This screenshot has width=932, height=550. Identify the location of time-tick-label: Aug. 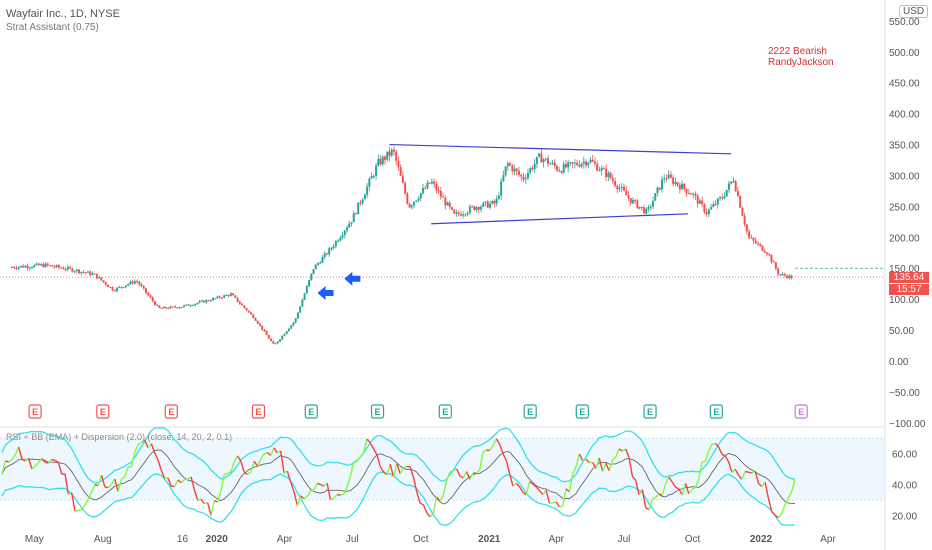
(103, 539).